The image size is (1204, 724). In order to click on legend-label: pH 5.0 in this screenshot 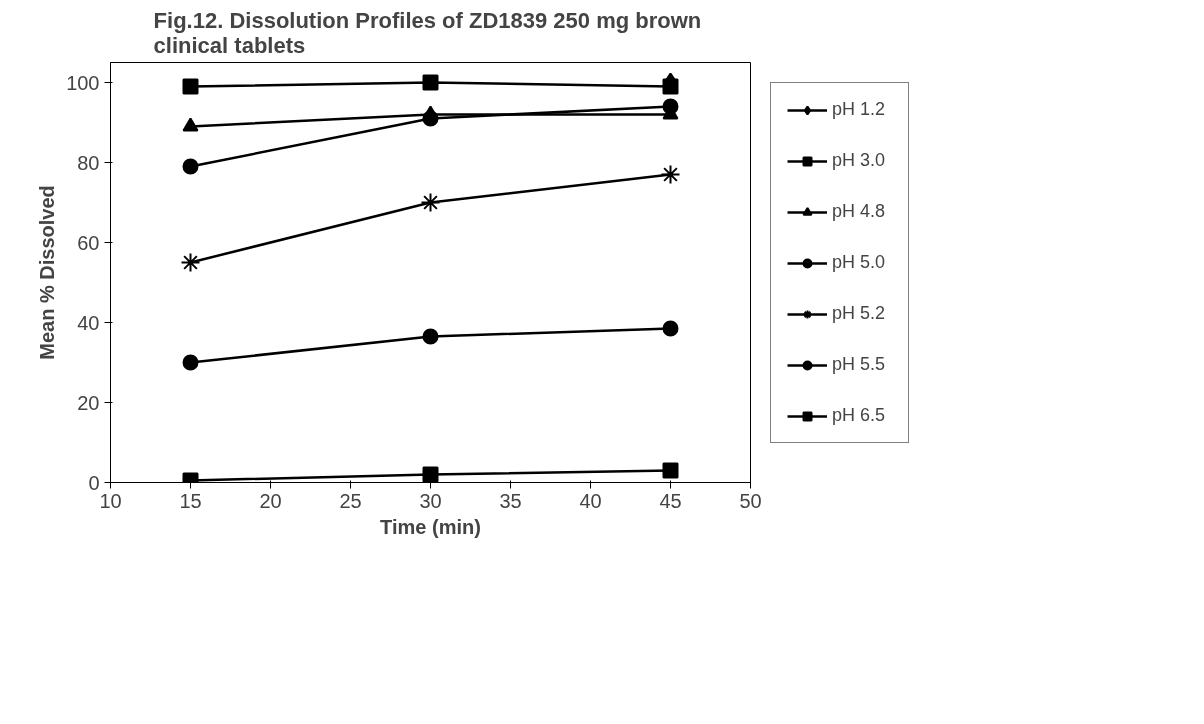, I will do `click(859, 262)`.